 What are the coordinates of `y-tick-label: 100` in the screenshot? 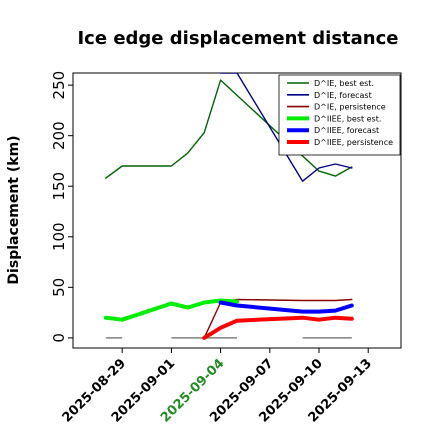 It's located at (59, 236).